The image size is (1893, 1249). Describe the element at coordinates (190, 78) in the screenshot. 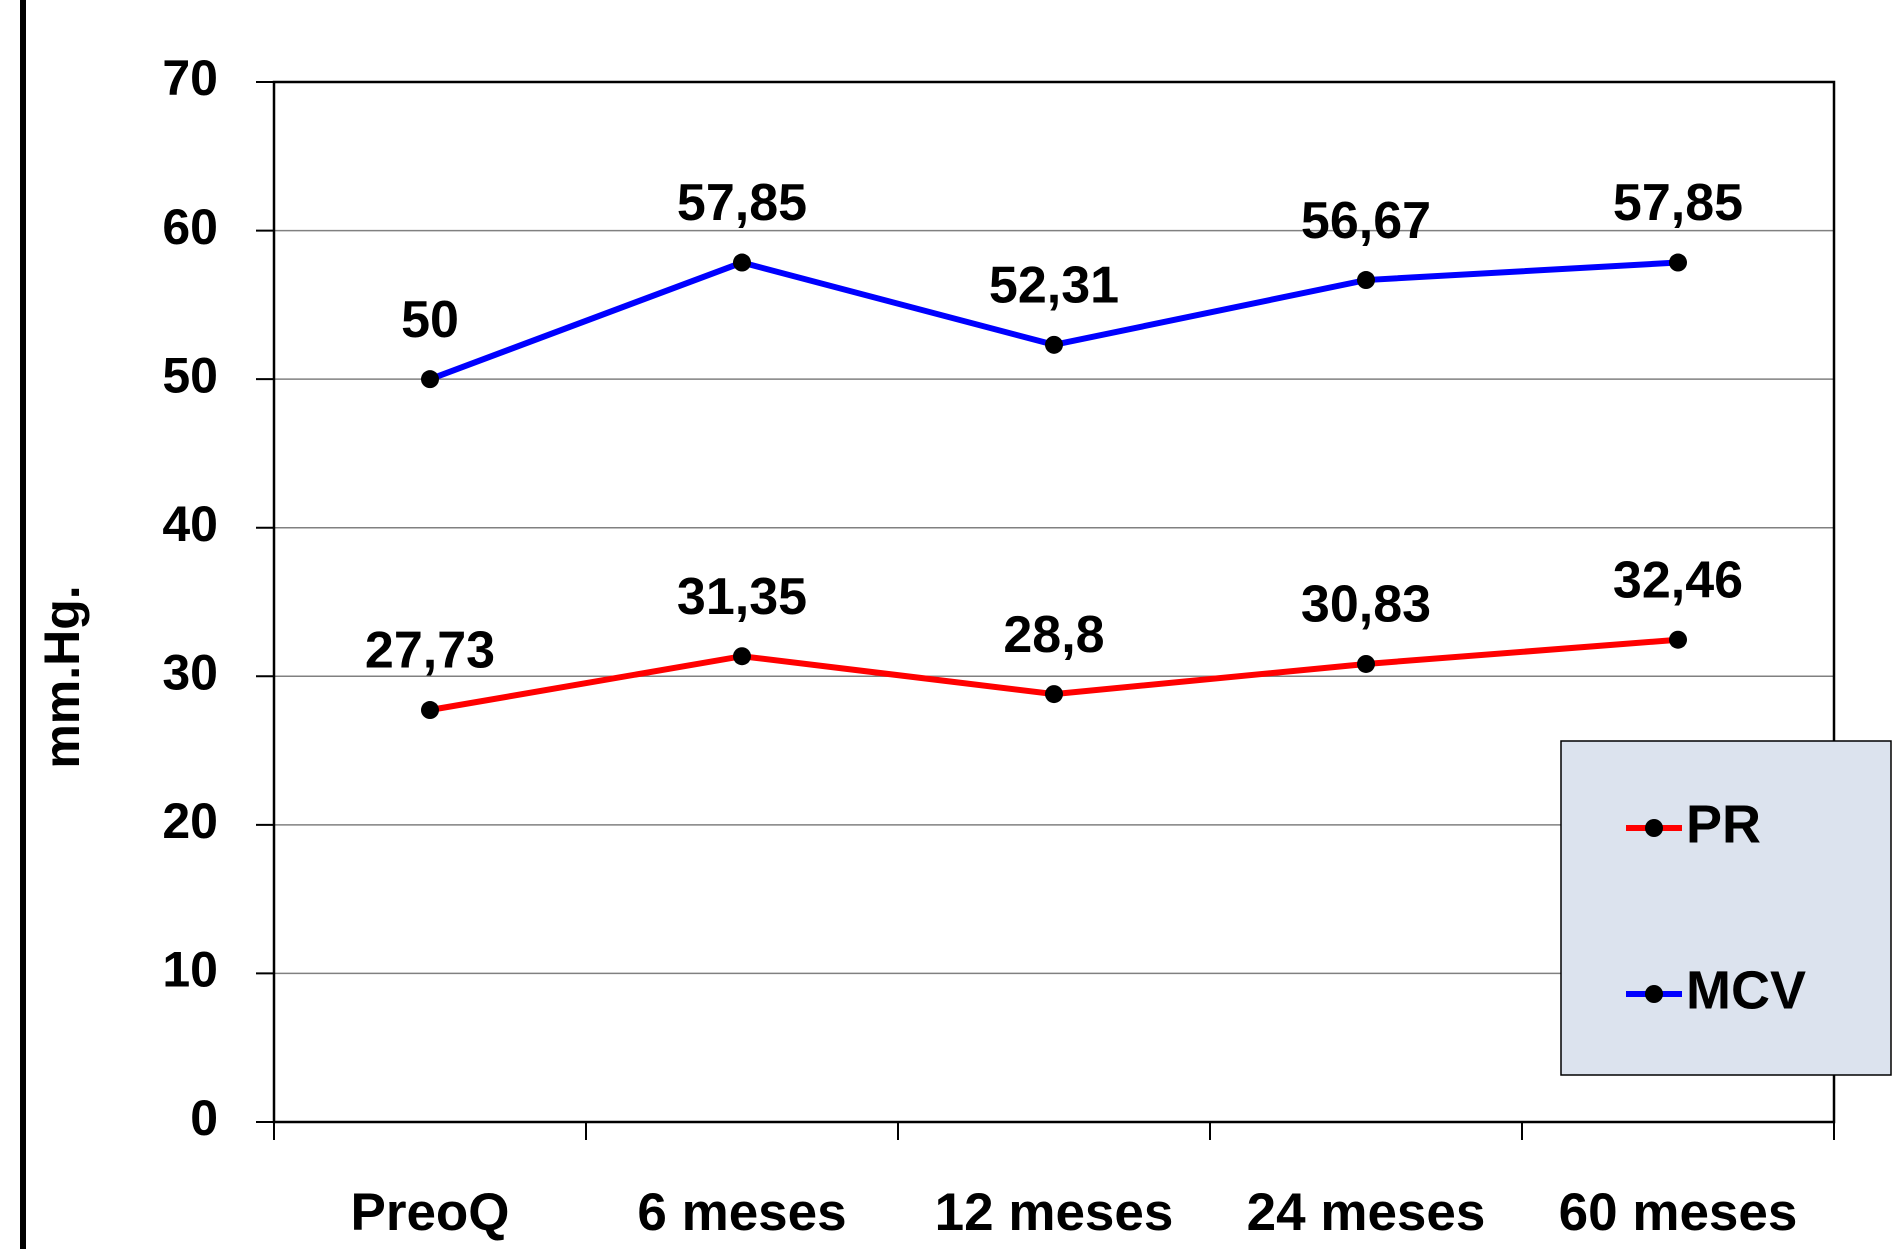

I see `y-tick-label: 70` at that location.